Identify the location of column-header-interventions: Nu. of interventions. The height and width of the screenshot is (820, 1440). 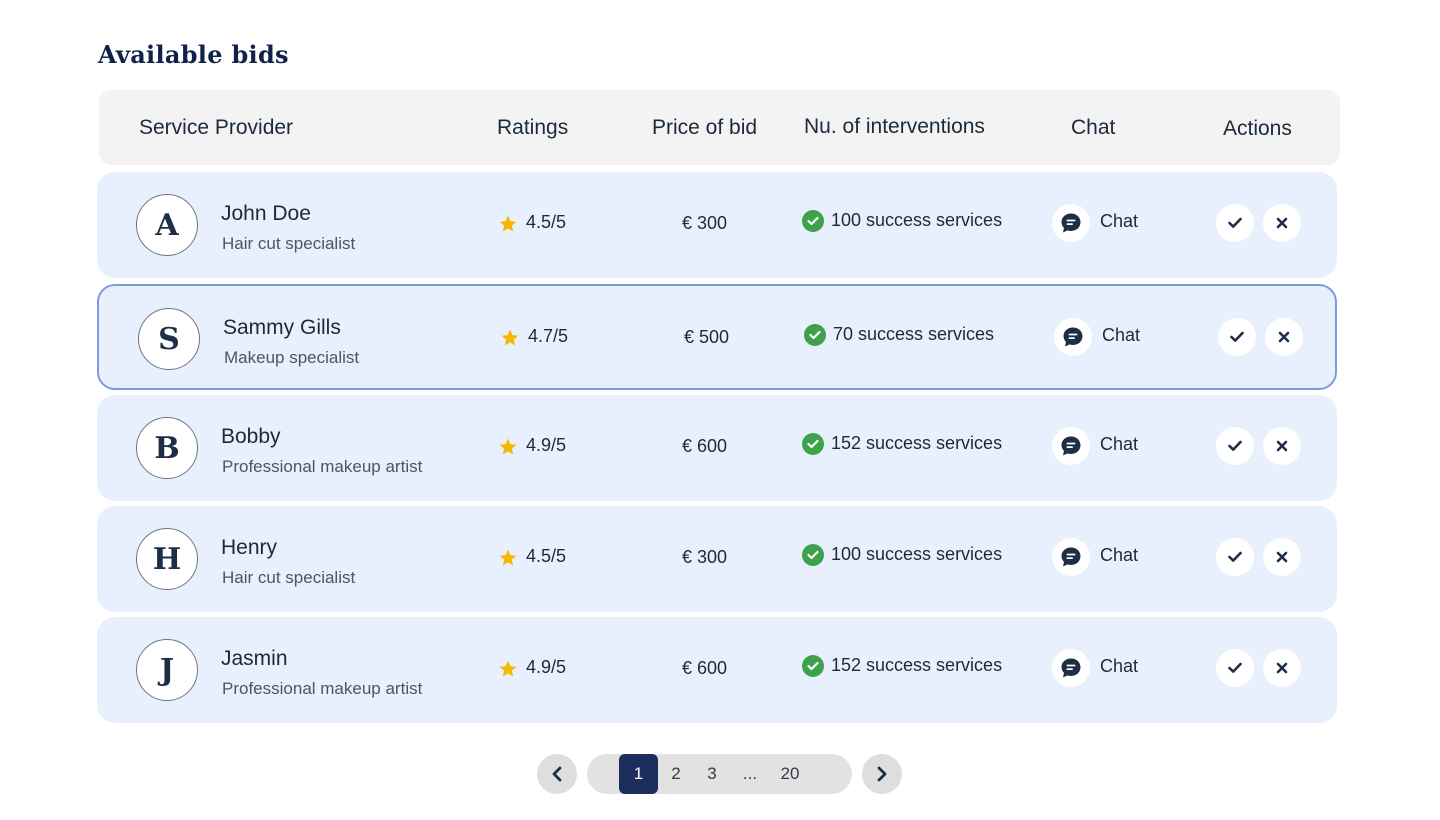
(894, 126).